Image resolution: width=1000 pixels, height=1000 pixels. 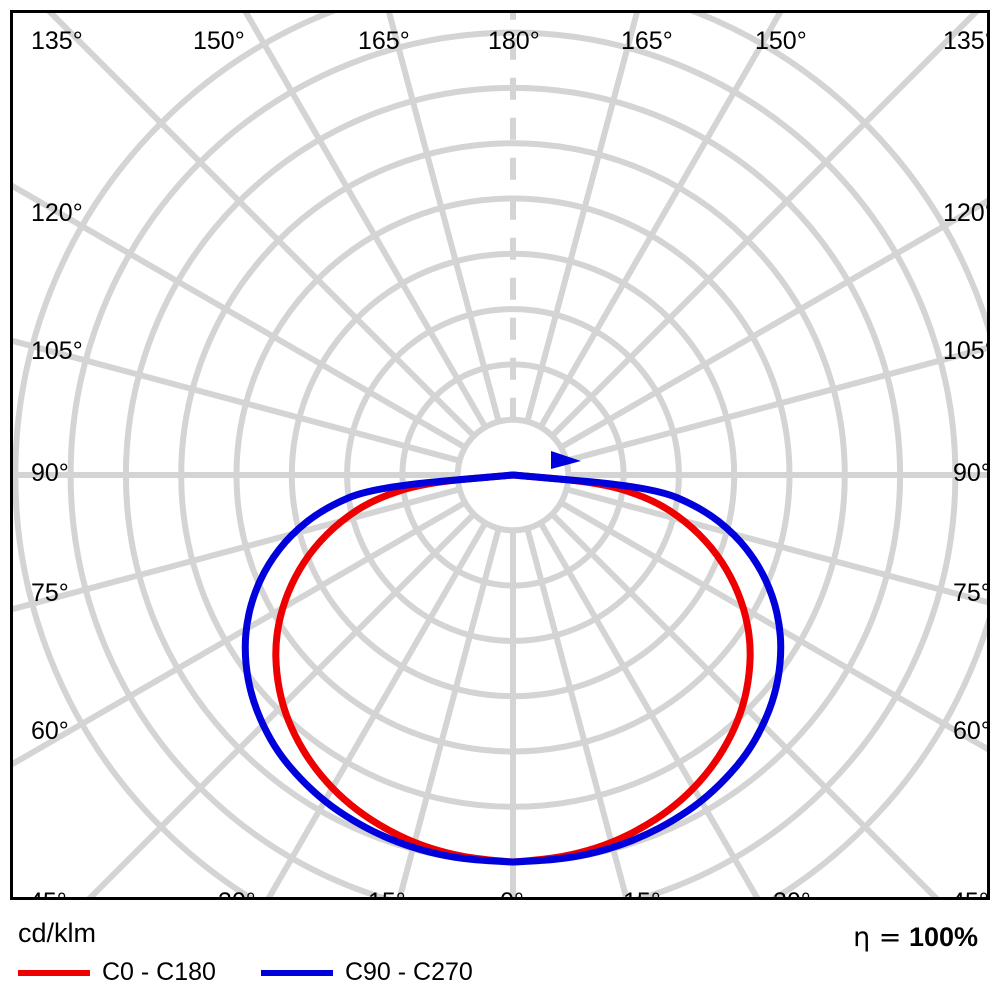 What do you see at coordinates (57, 41) in the screenshot?
I see `axis-top-label-0: 135°` at bounding box center [57, 41].